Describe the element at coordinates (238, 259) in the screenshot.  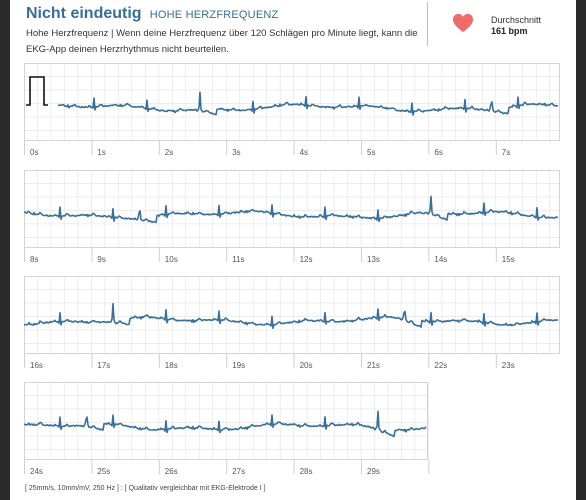
I see `time-tick-label: 11s` at that location.